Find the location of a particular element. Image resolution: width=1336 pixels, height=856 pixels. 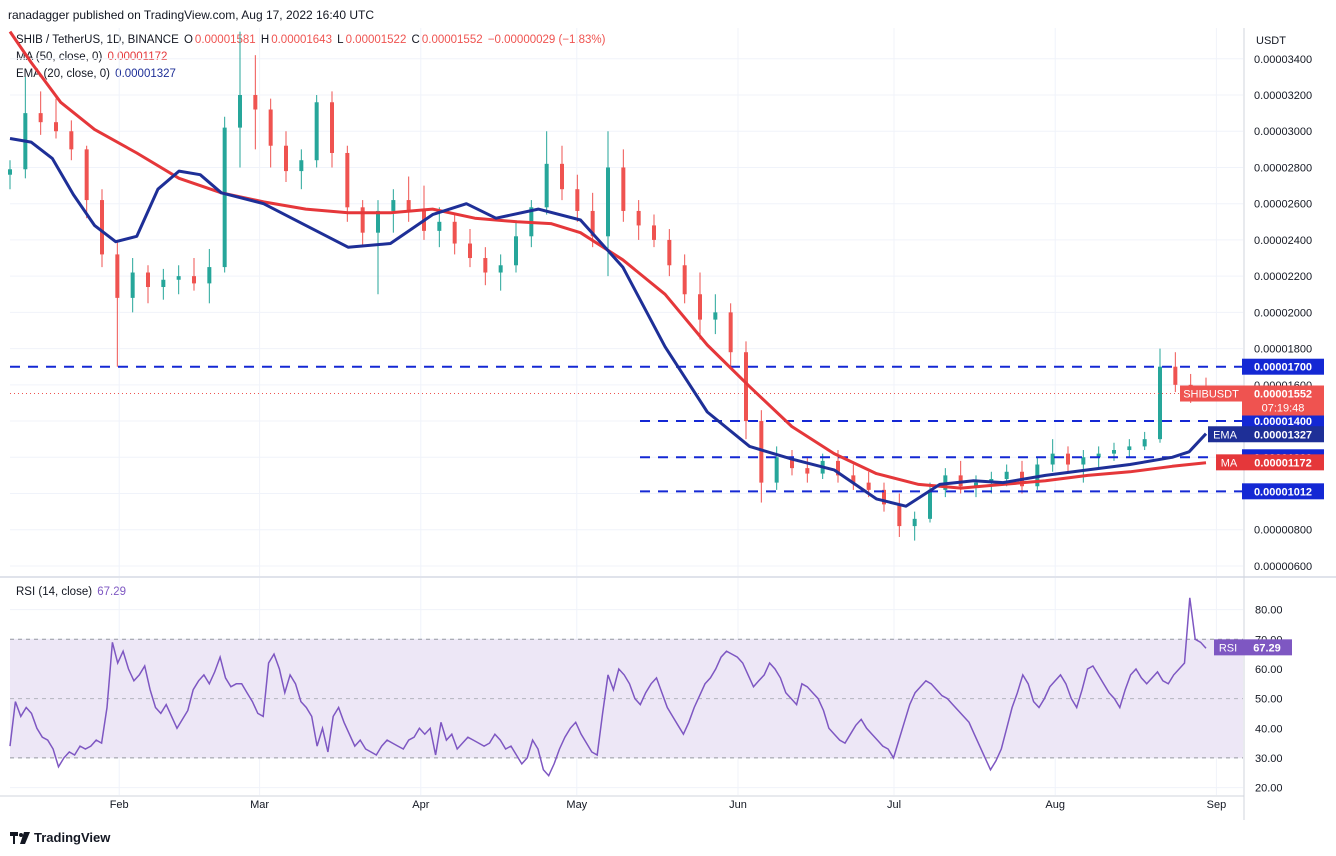

price-tick-label: 0.00002200 is located at coordinates (1283, 277).